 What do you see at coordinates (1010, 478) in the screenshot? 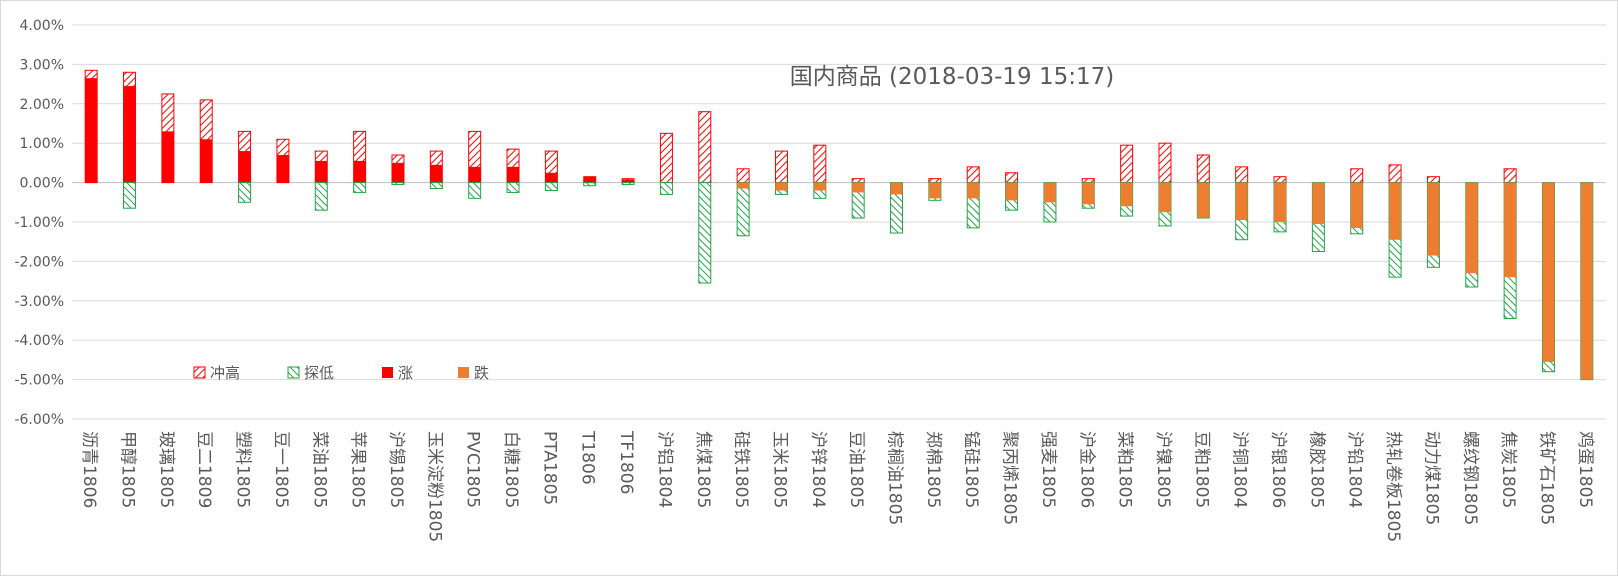
I see `x-tick-label: 聚丙烯1805` at bounding box center [1010, 478].